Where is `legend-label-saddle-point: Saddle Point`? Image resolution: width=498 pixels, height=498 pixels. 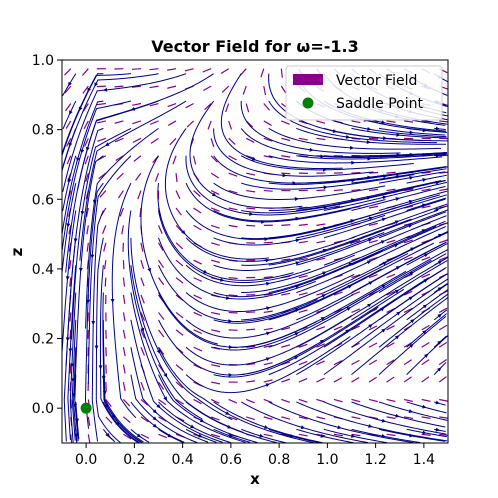 legend-label-saddle-point: Saddle Point is located at coordinates (379, 104).